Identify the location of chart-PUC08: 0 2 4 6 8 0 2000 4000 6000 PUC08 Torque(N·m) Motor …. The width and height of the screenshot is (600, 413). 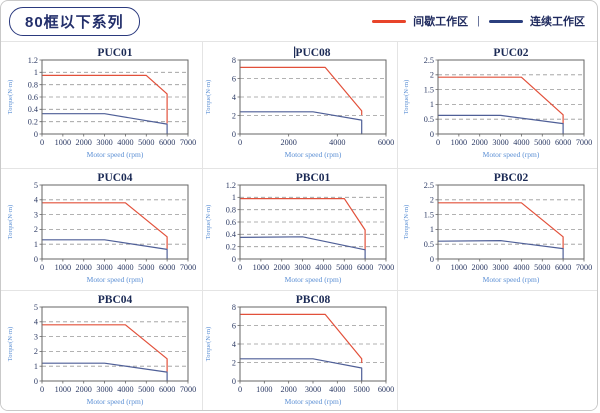
(299, 102).